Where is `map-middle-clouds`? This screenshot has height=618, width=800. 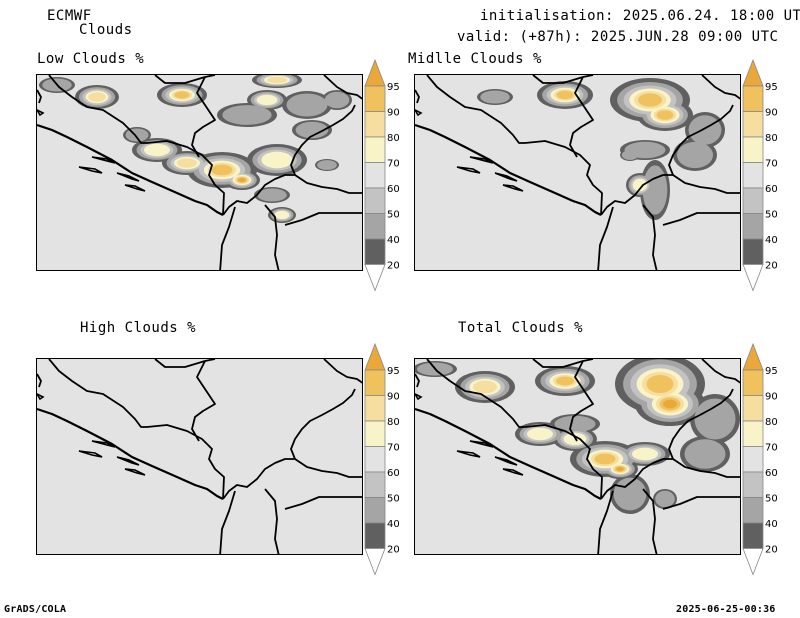 map-middle-clouds is located at coordinates (577, 172).